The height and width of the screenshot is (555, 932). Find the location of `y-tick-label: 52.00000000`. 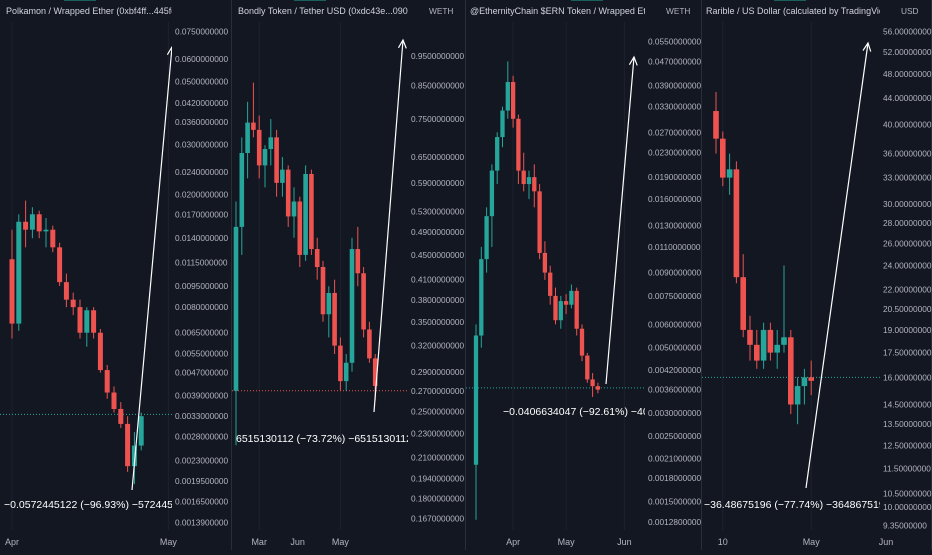

y-tick-label: 52.00000000 is located at coordinates (907, 52).